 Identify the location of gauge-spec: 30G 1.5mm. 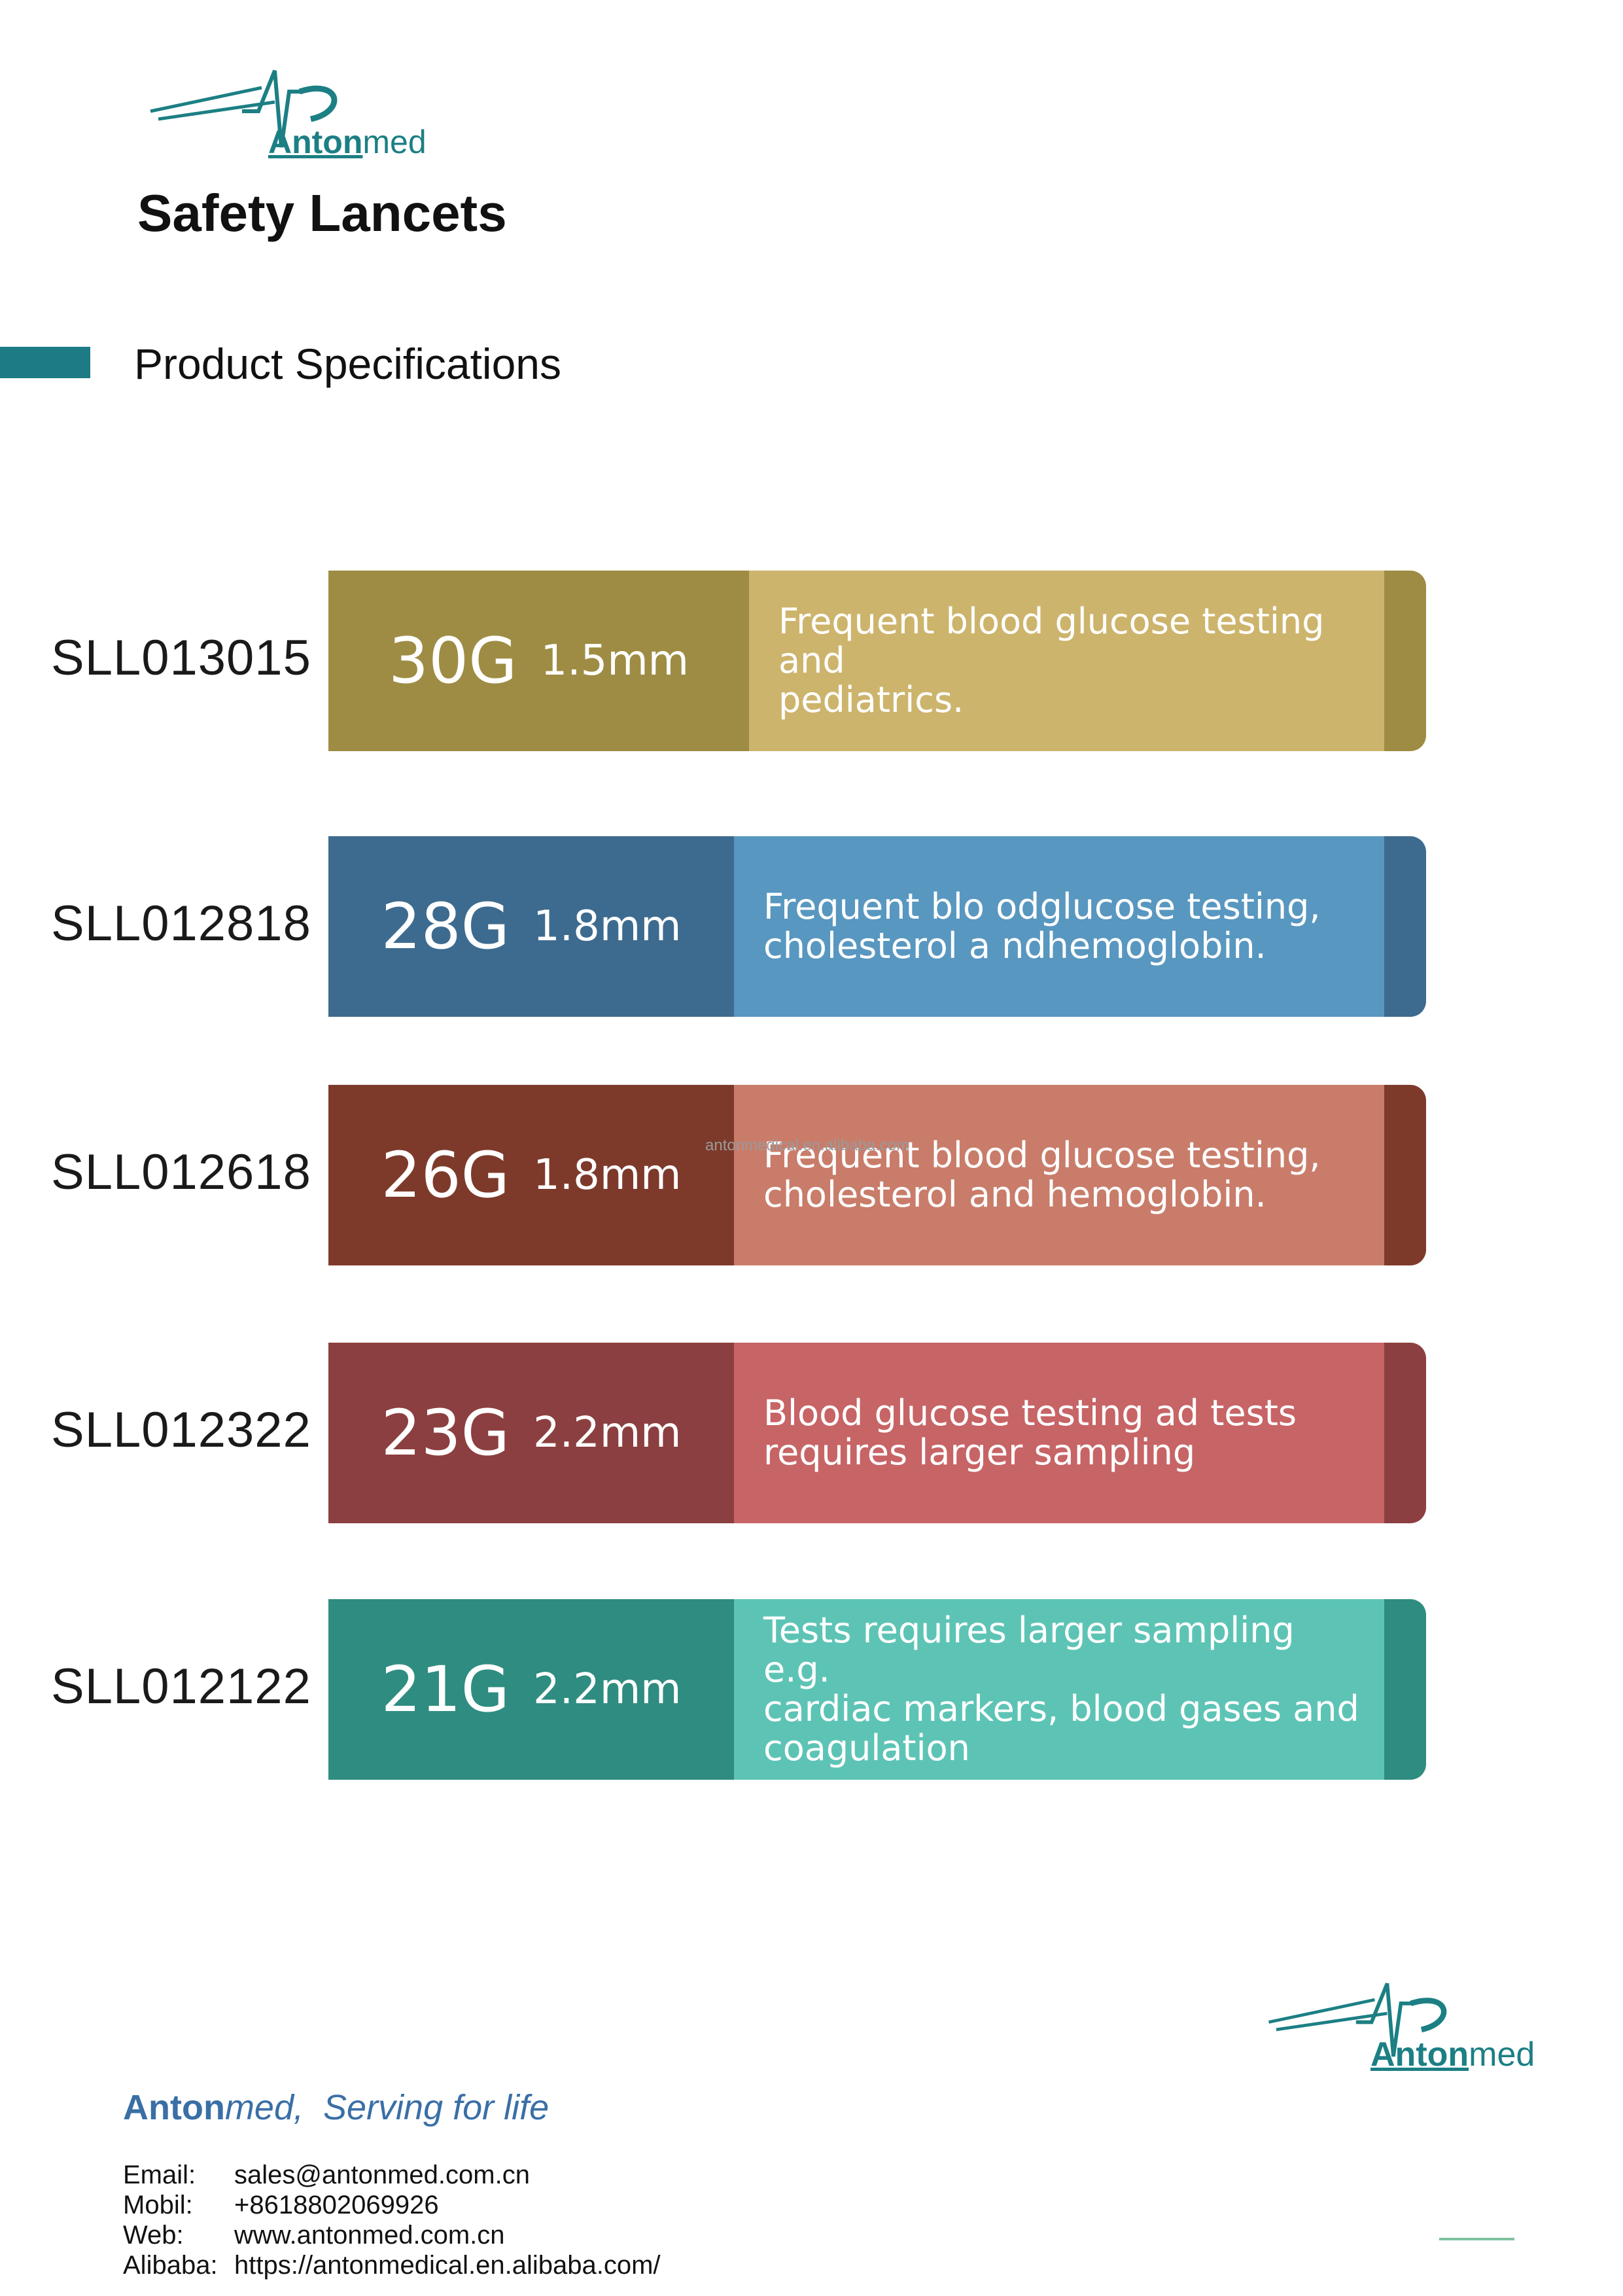
(539, 661).